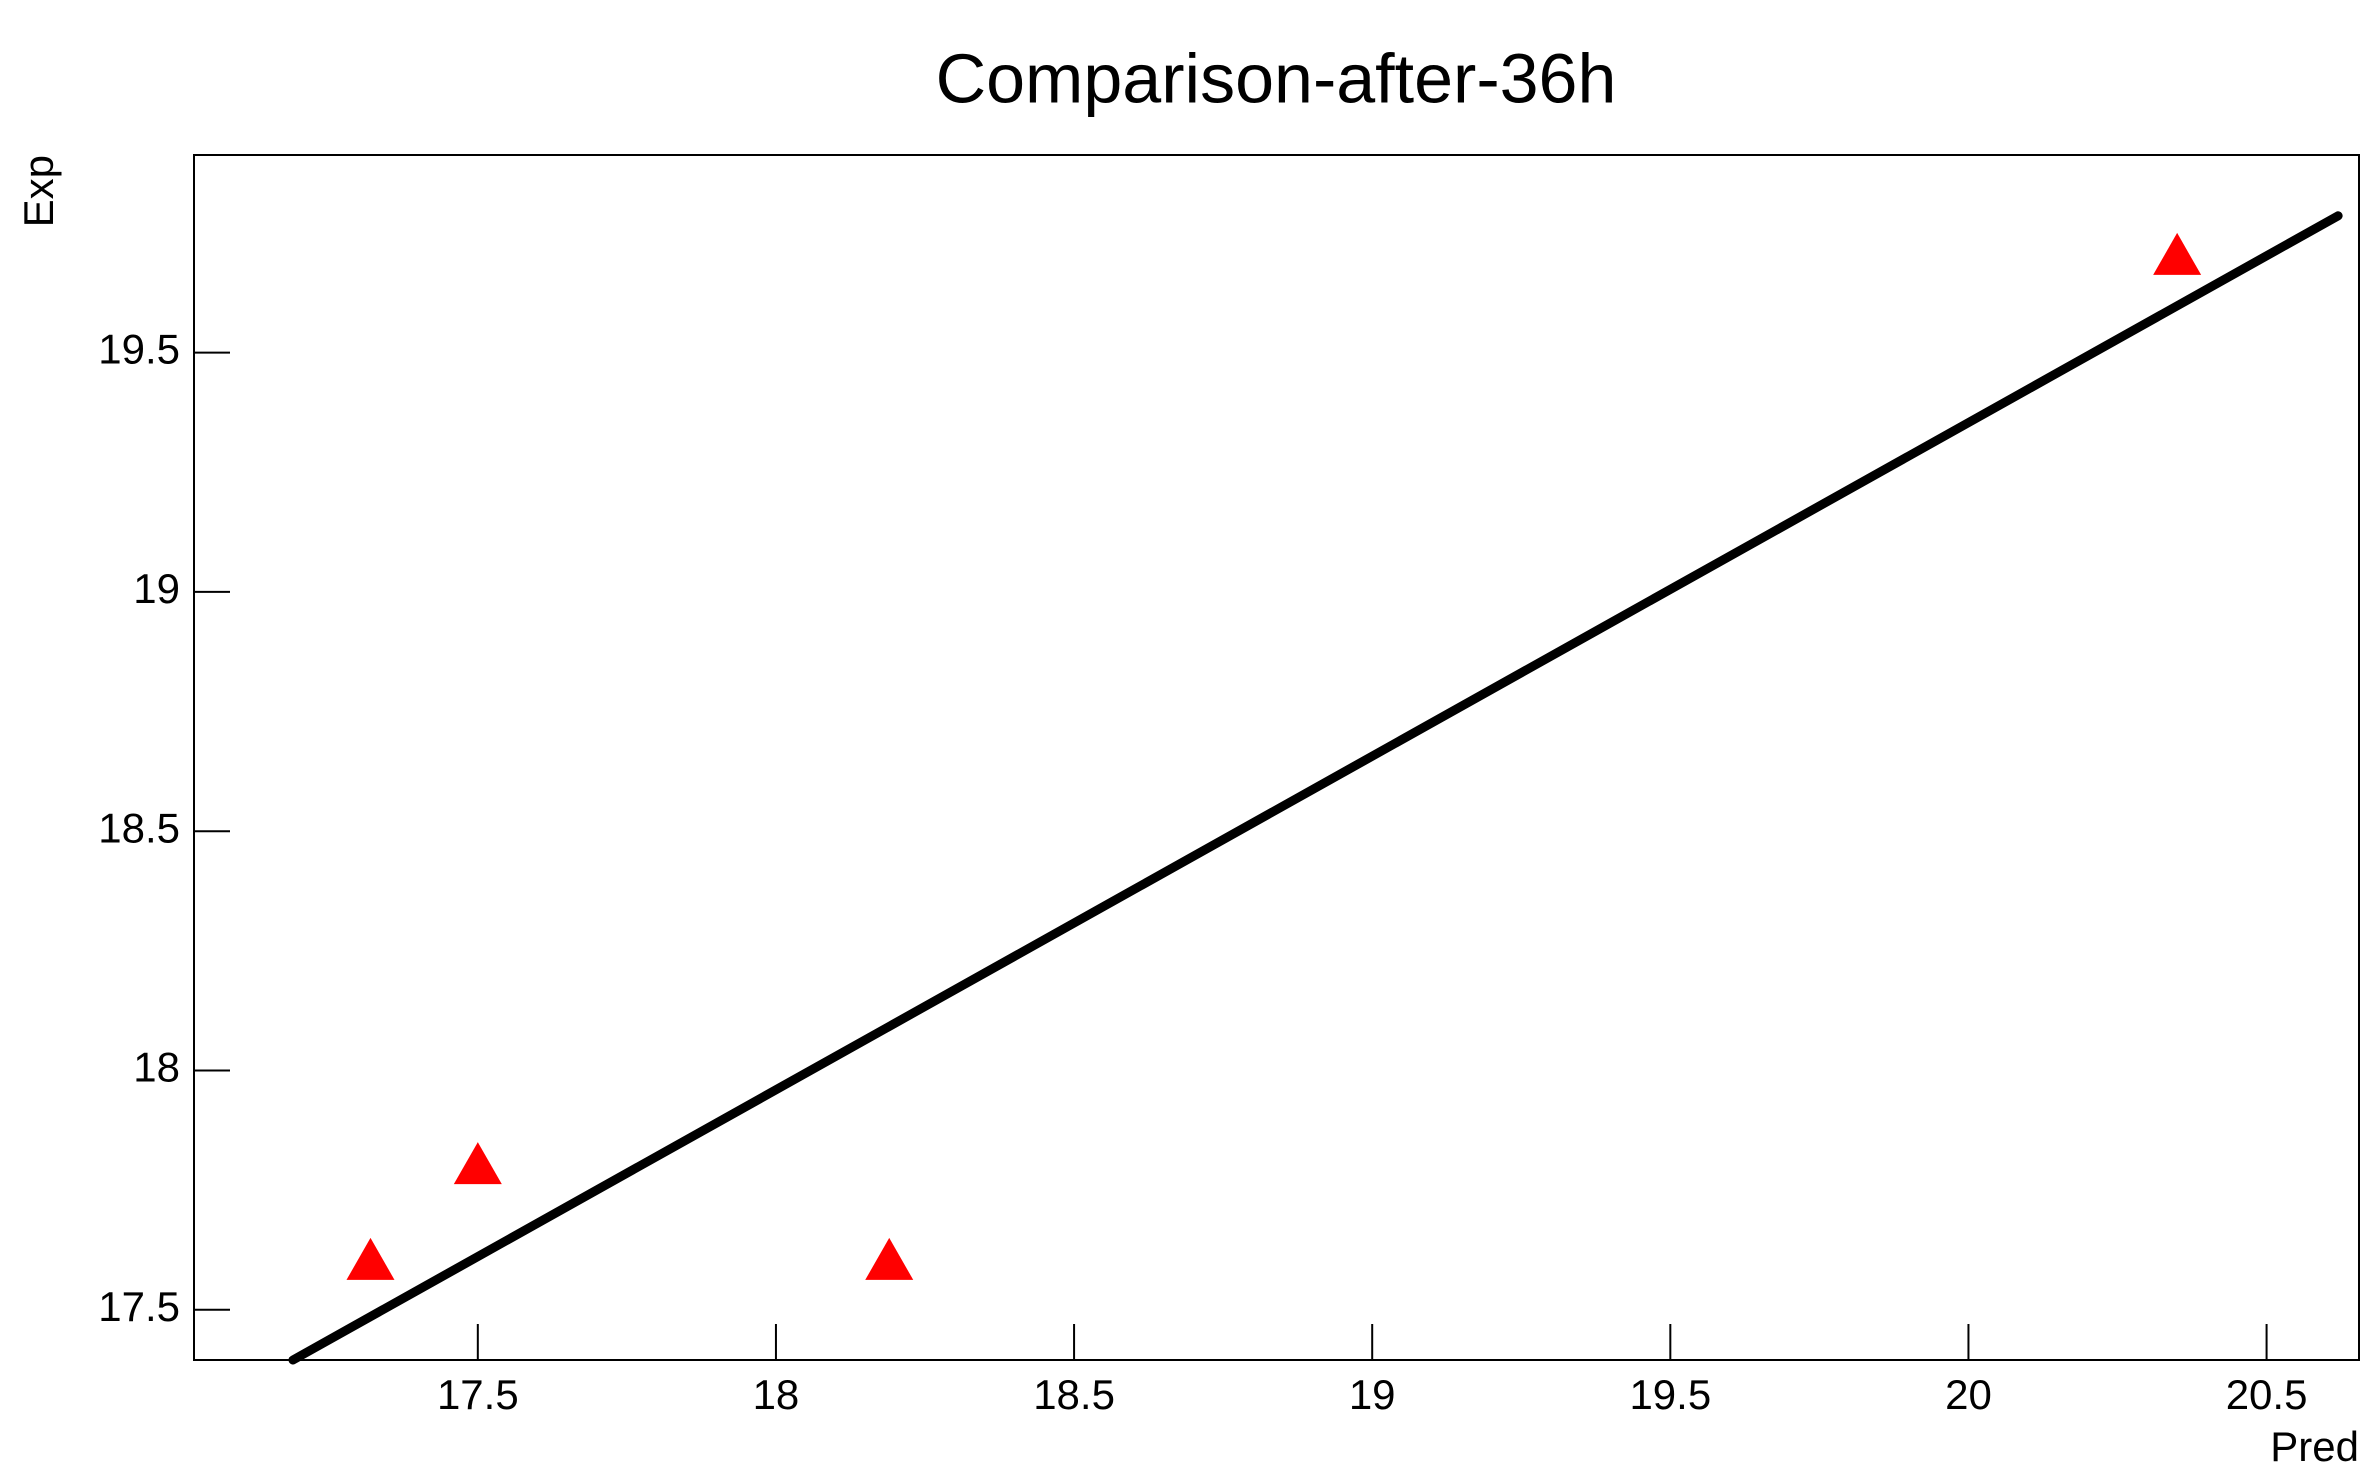 The height and width of the screenshot is (1482, 2376). What do you see at coordinates (1670, 1394) in the screenshot?
I see `x-tick-label: 19.5` at bounding box center [1670, 1394].